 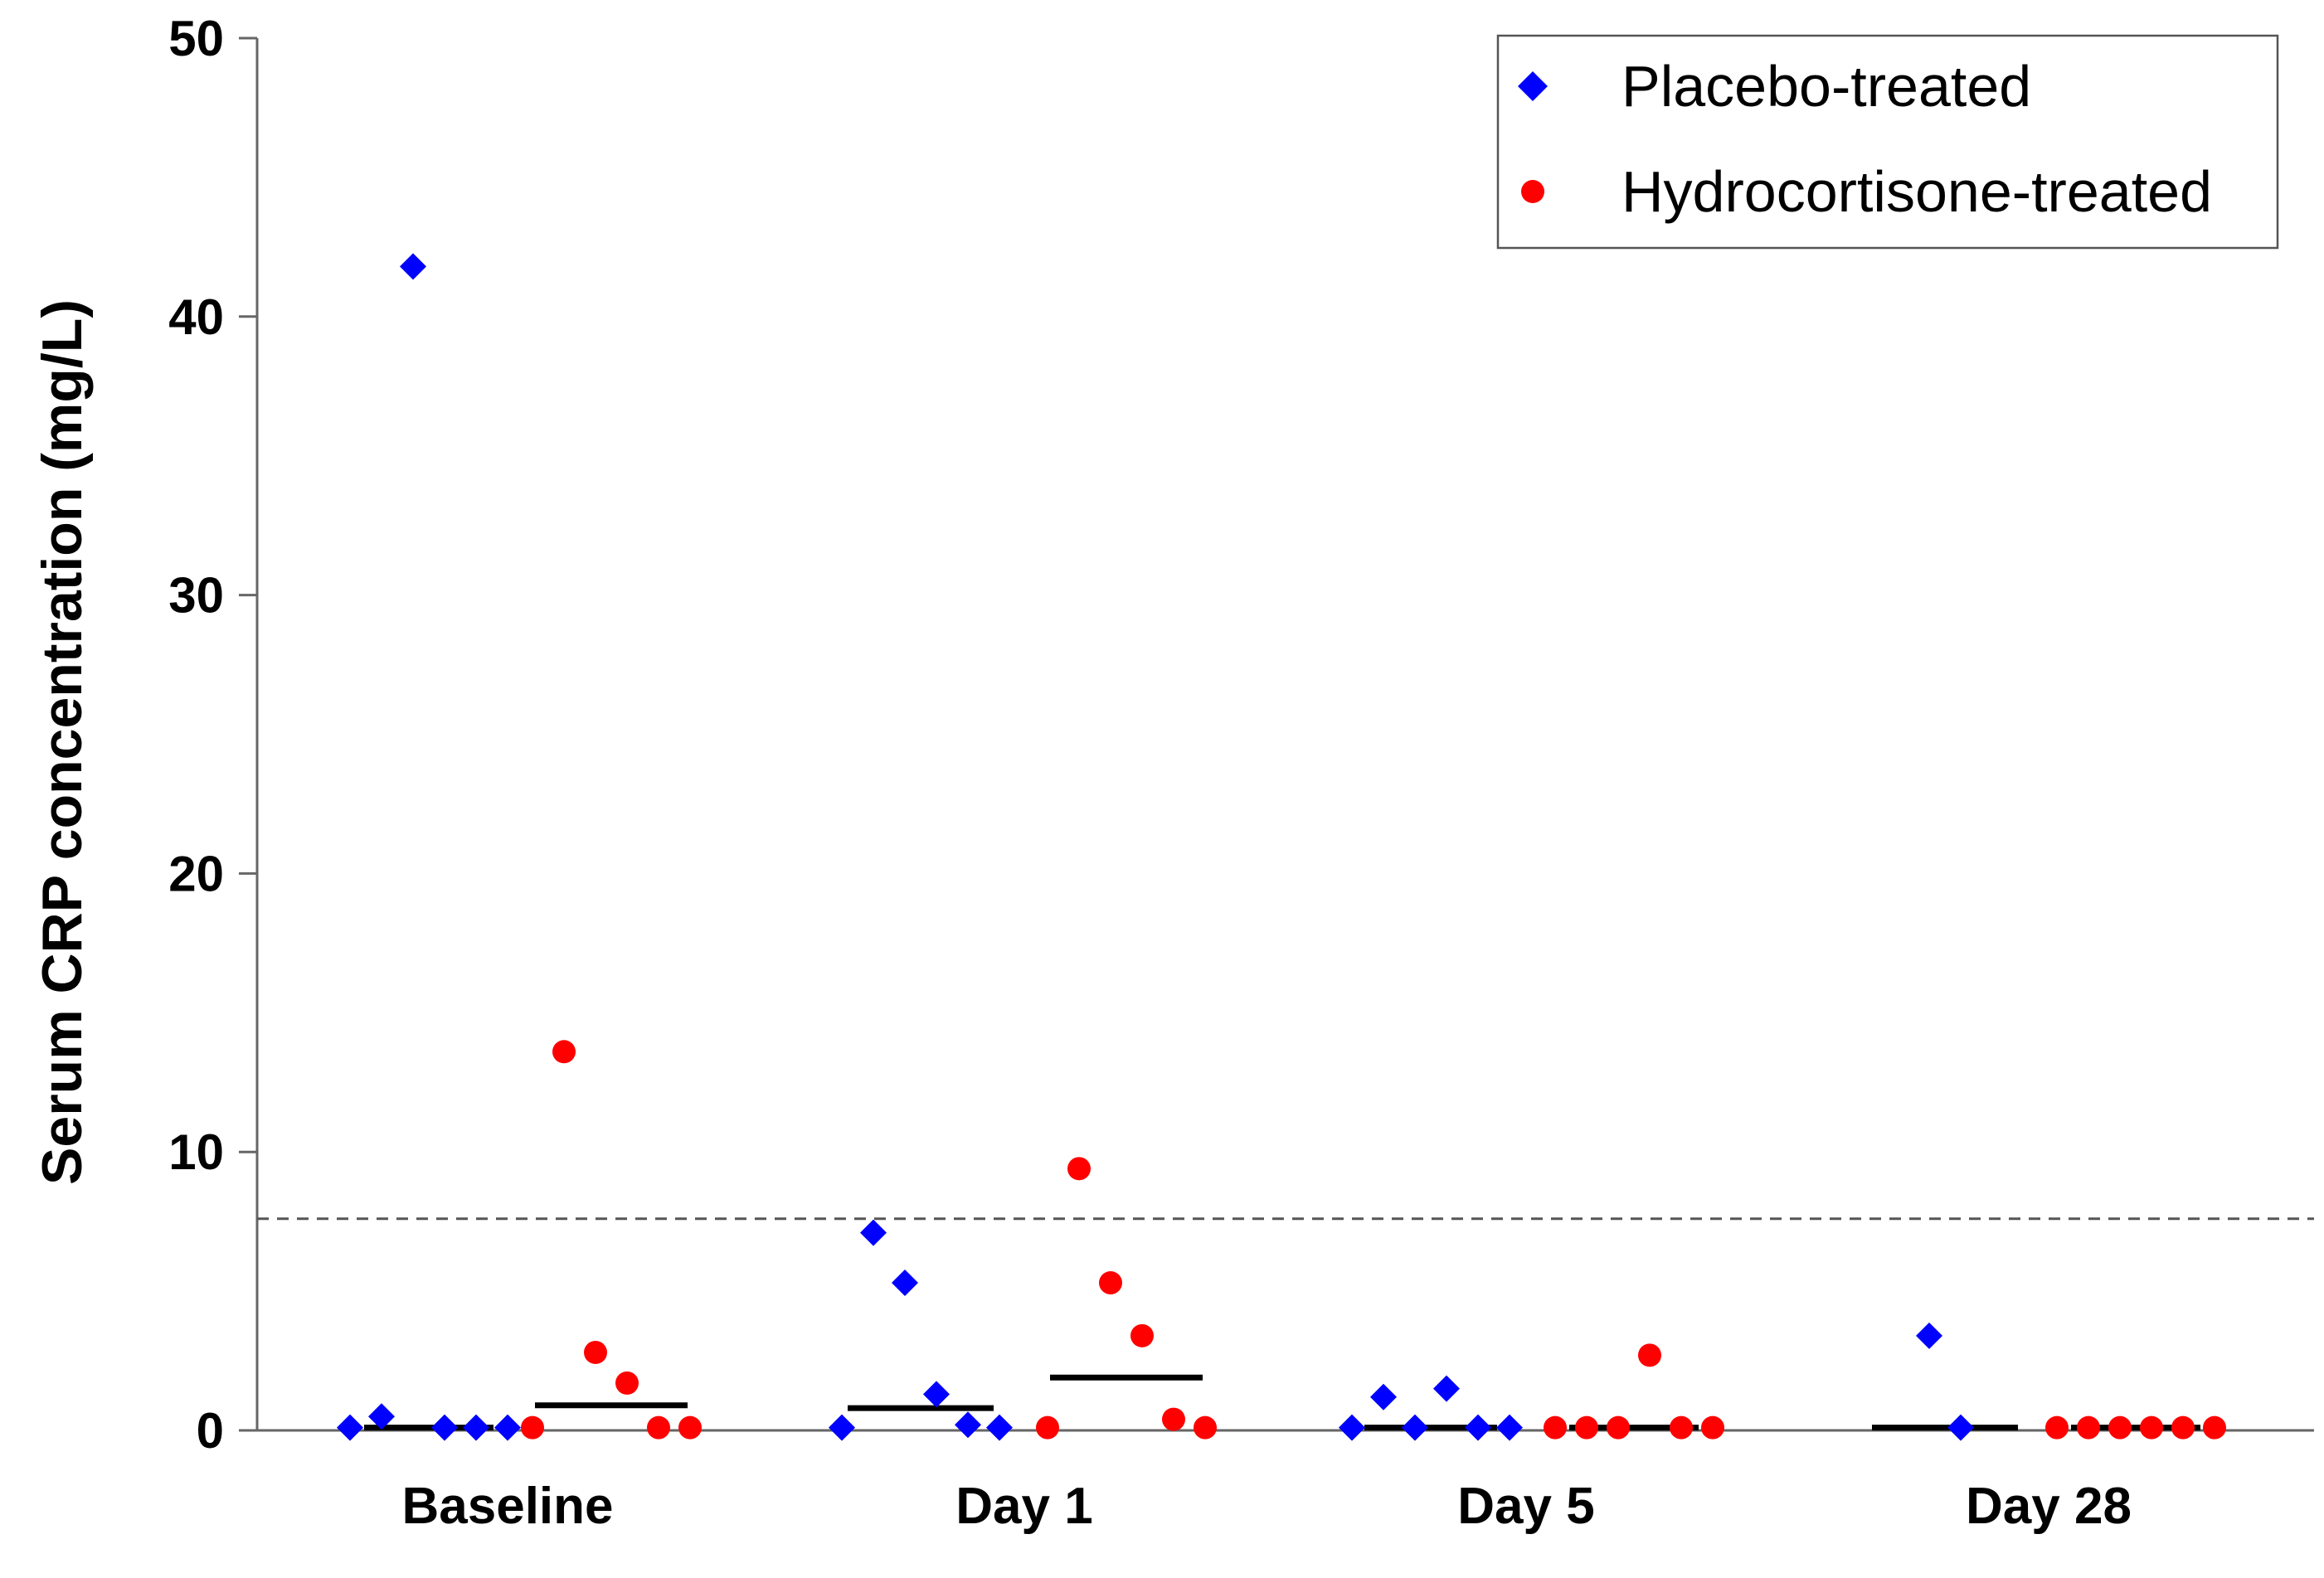 What do you see at coordinates (507, 1506) in the screenshot?
I see `x-category-label-baseline: Baseline` at bounding box center [507, 1506].